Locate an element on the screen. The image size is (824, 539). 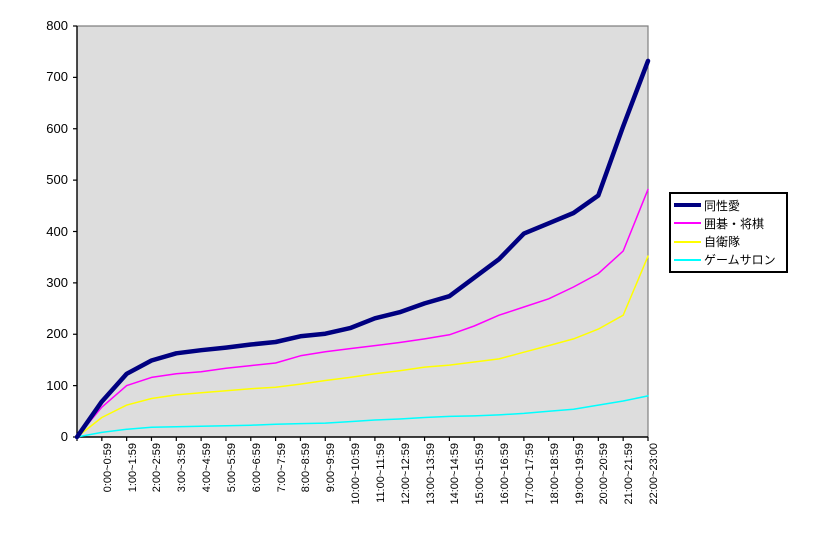
x-axis-tick-label: 5:00~5:59 is located at coordinates (231, 468).